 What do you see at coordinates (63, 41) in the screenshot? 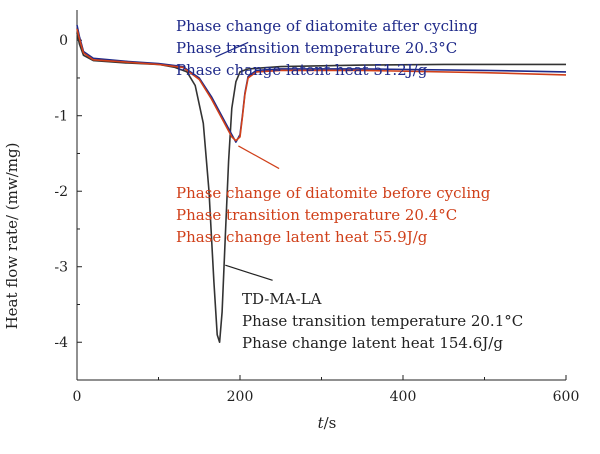
I see `y-tick-label: 0` at bounding box center [63, 41].